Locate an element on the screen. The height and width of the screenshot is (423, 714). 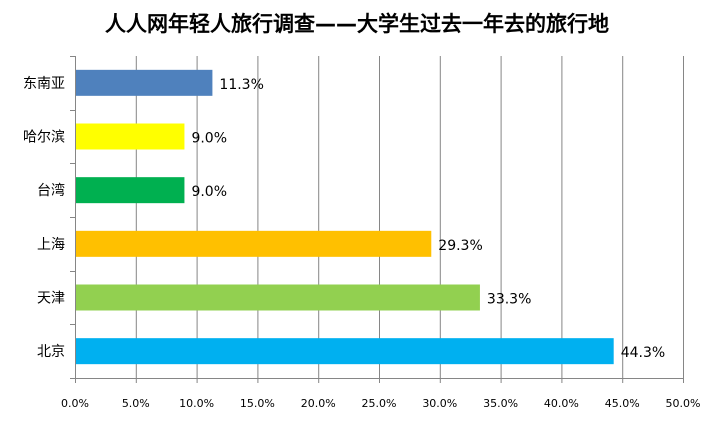
x-tick-label: 45.0% is located at coordinates (622, 403).